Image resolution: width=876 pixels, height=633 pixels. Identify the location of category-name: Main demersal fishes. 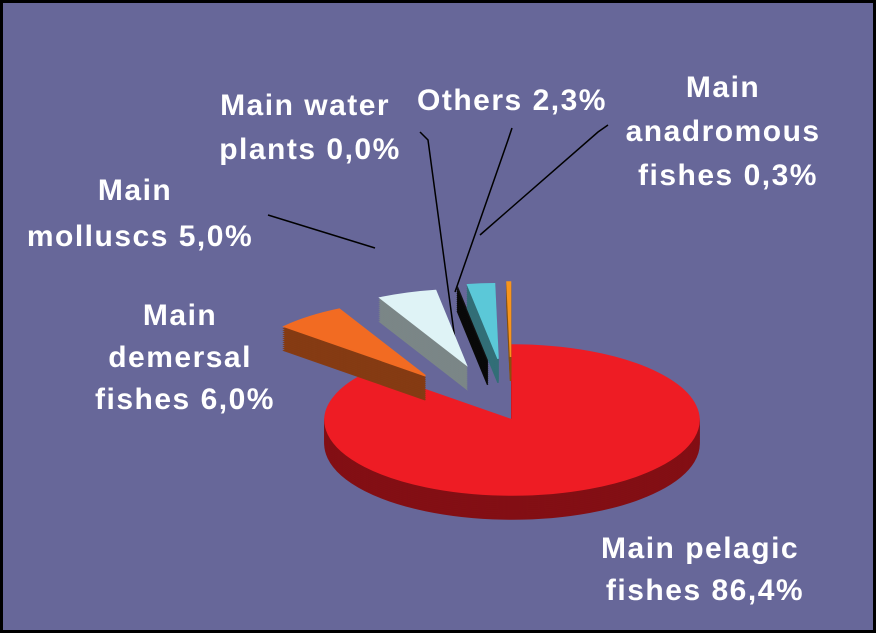
(178, 357).